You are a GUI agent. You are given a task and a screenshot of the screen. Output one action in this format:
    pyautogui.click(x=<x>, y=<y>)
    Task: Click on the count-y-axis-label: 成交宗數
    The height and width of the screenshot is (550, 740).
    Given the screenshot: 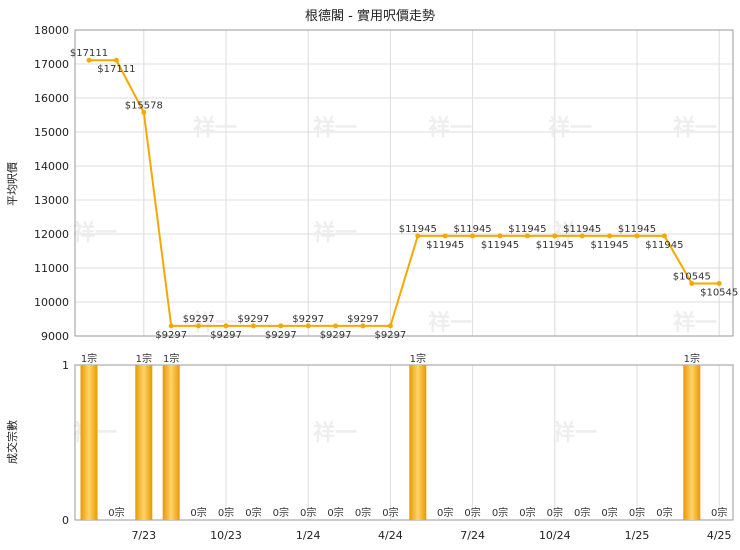 What is the action you would take?
    pyautogui.click(x=12, y=442)
    